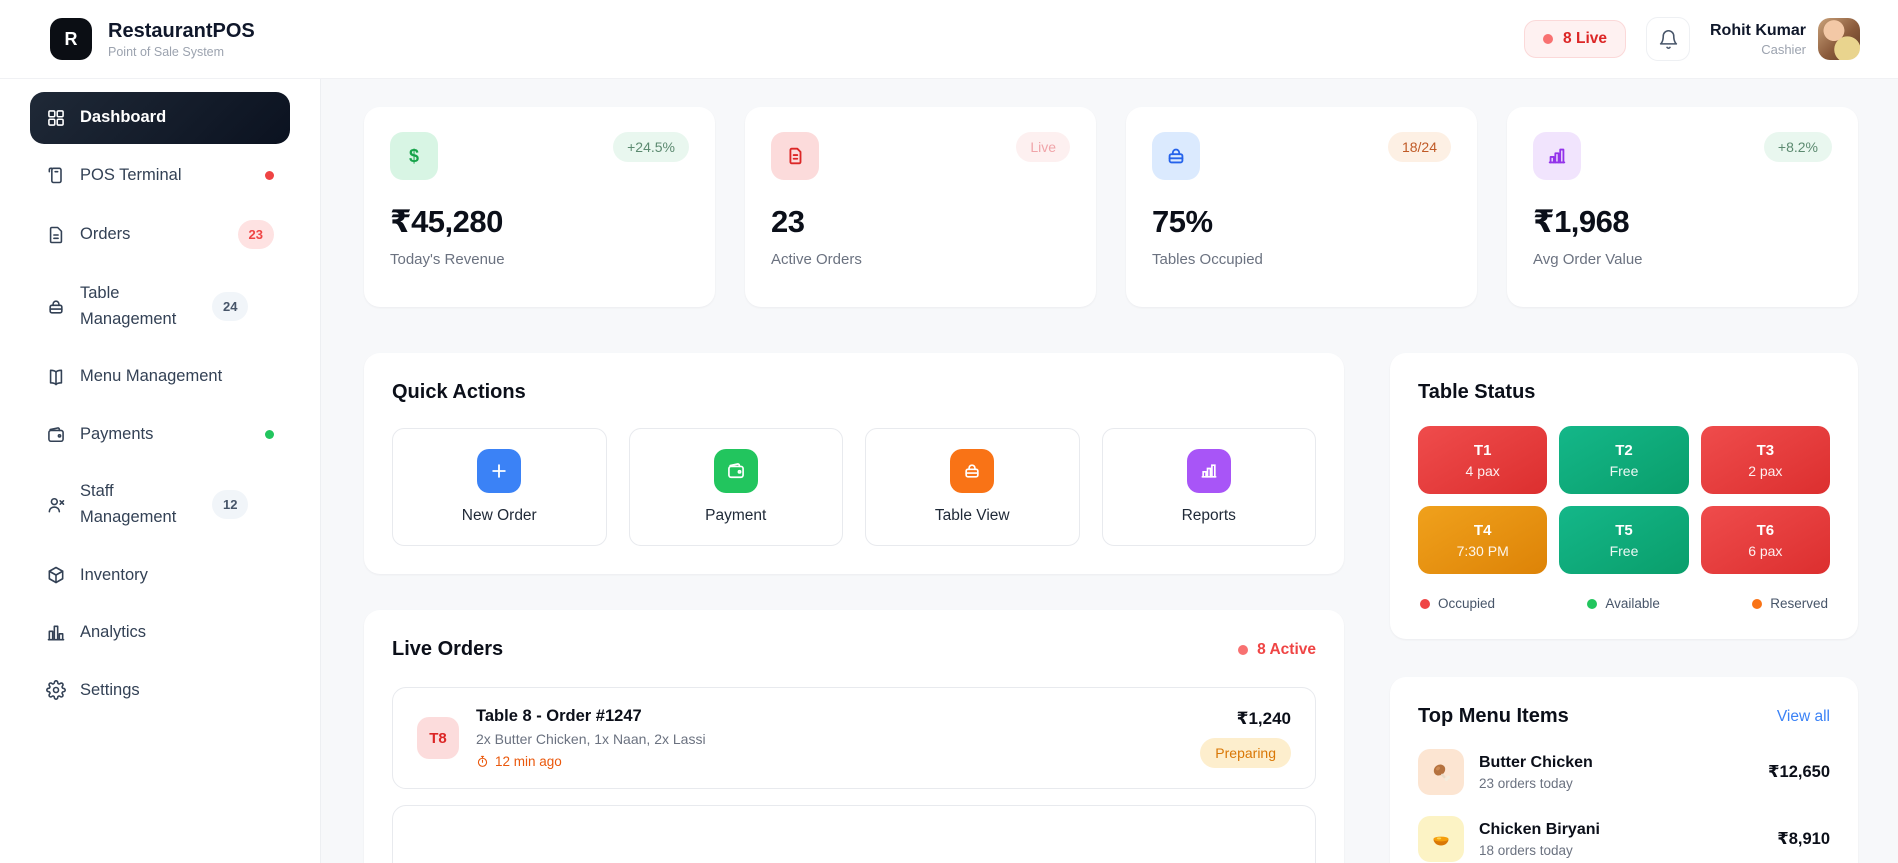 This screenshot has height=863, width=1898. I want to click on sidebar-item-settings: Settings, so click(160, 691).